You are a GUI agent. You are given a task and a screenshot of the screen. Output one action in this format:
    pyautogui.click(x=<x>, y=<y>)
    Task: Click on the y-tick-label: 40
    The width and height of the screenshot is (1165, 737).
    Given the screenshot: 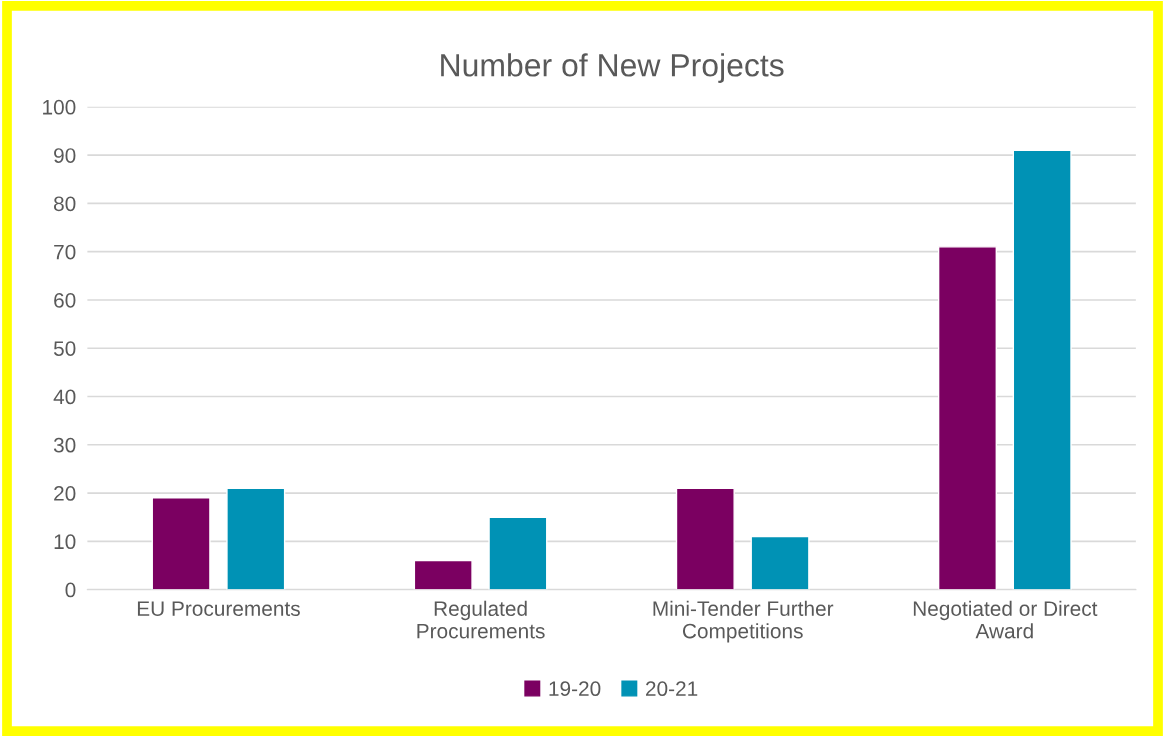 What is the action you would take?
    pyautogui.click(x=64, y=397)
    